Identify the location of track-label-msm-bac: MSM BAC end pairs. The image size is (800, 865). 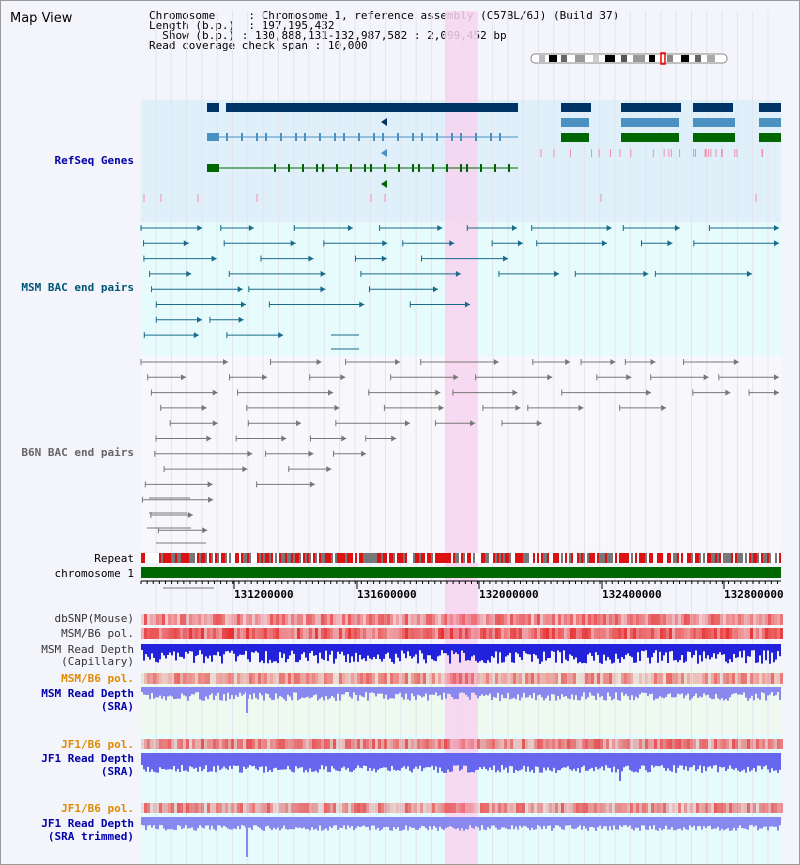
(77, 287).